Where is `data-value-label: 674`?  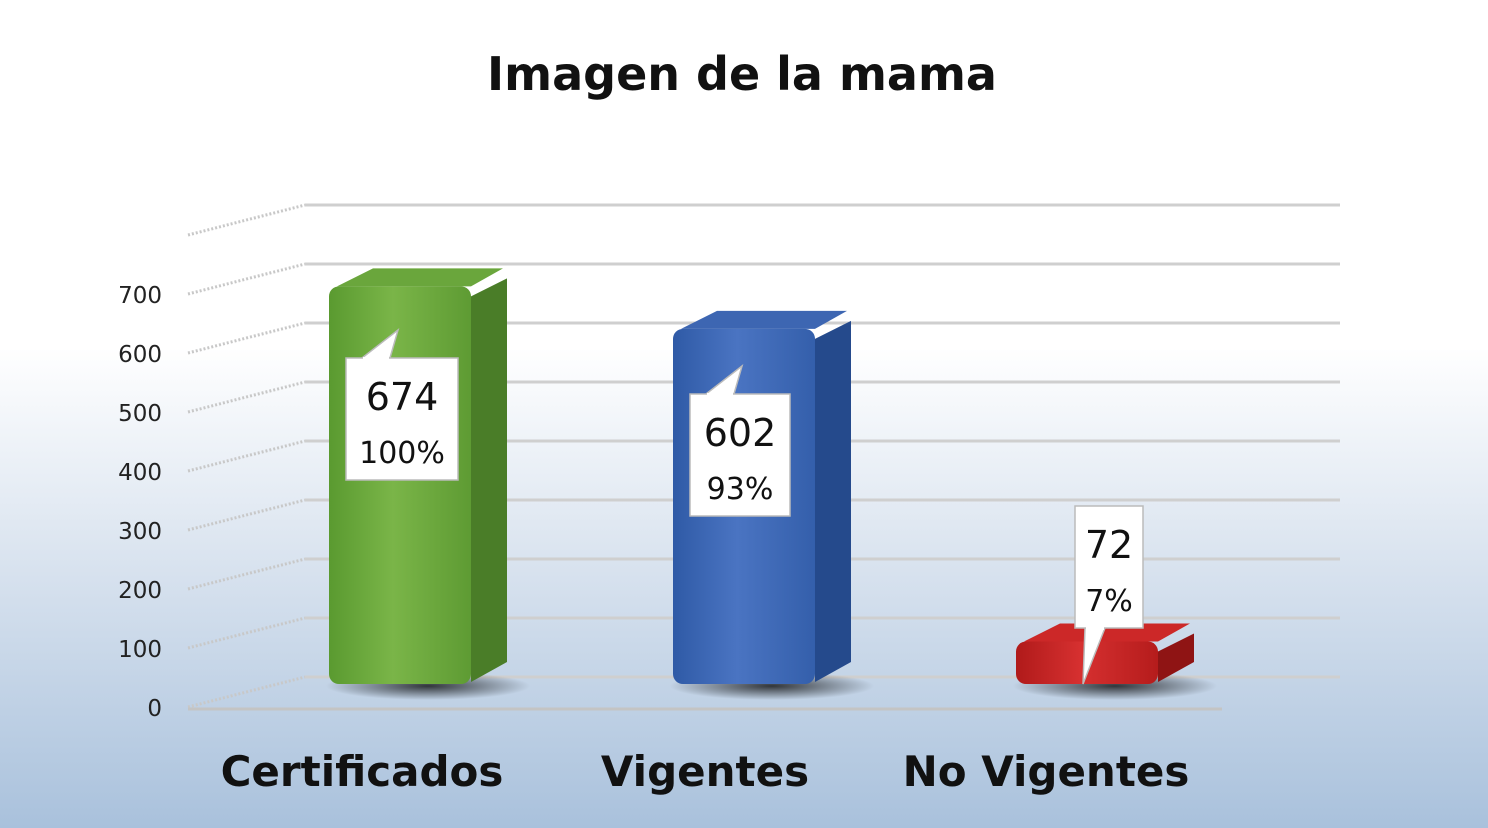 data-value-label: 674 is located at coordinates (402, 397).